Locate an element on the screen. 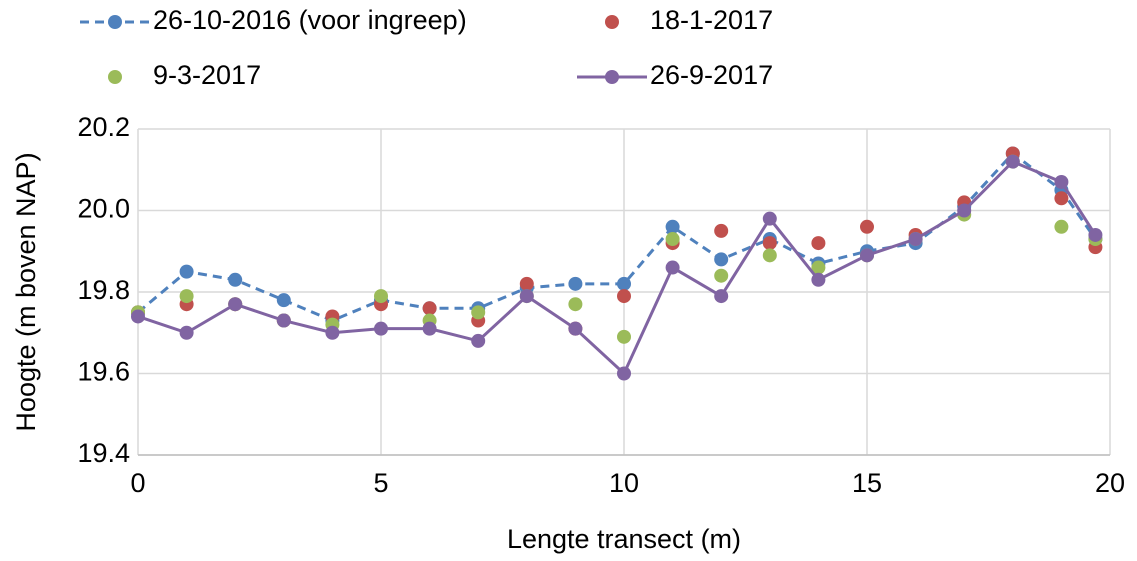  x-tick-label: 20 is located at coordinates (1110, 483).